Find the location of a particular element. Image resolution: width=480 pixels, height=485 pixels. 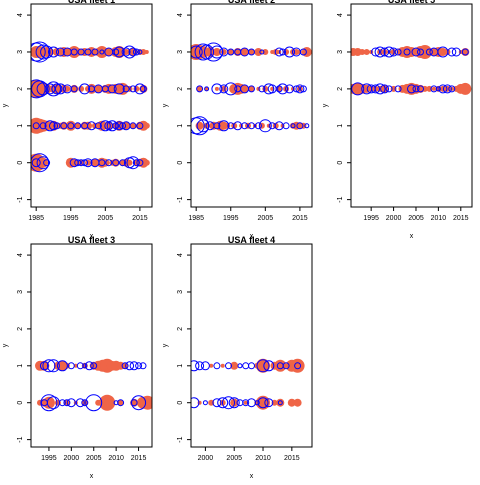

x-tick-label: 1985 is located at coordinates (196, 218).